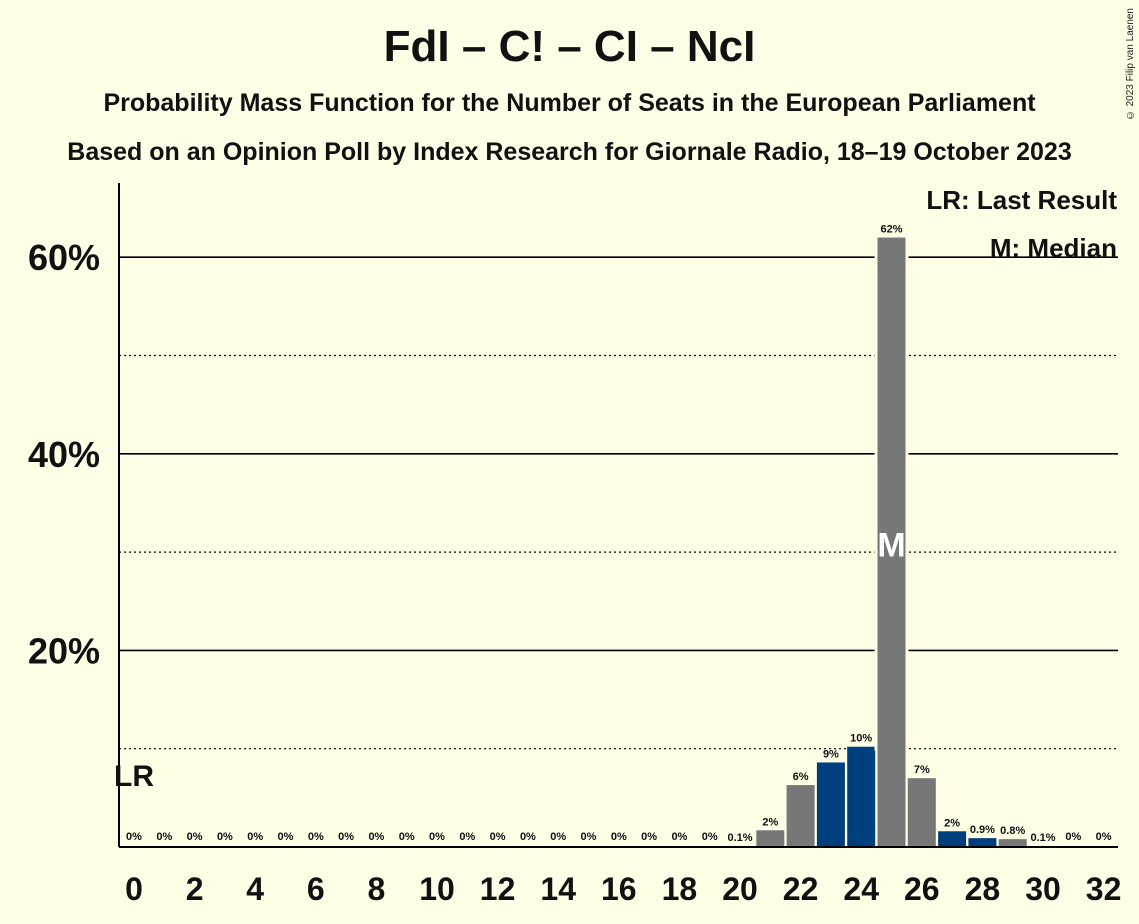  What do you see at coordinates (922, 889) in the screenshot?
I see `x-tick-label: 26` at bounding box center [922, 889].